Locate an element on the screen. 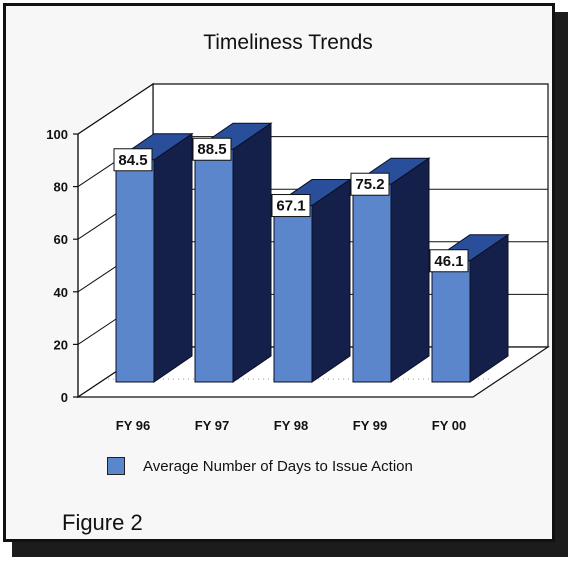 The image size is (576, 563). x-tick-label: FY 98 is located at coordinates (291, 425).